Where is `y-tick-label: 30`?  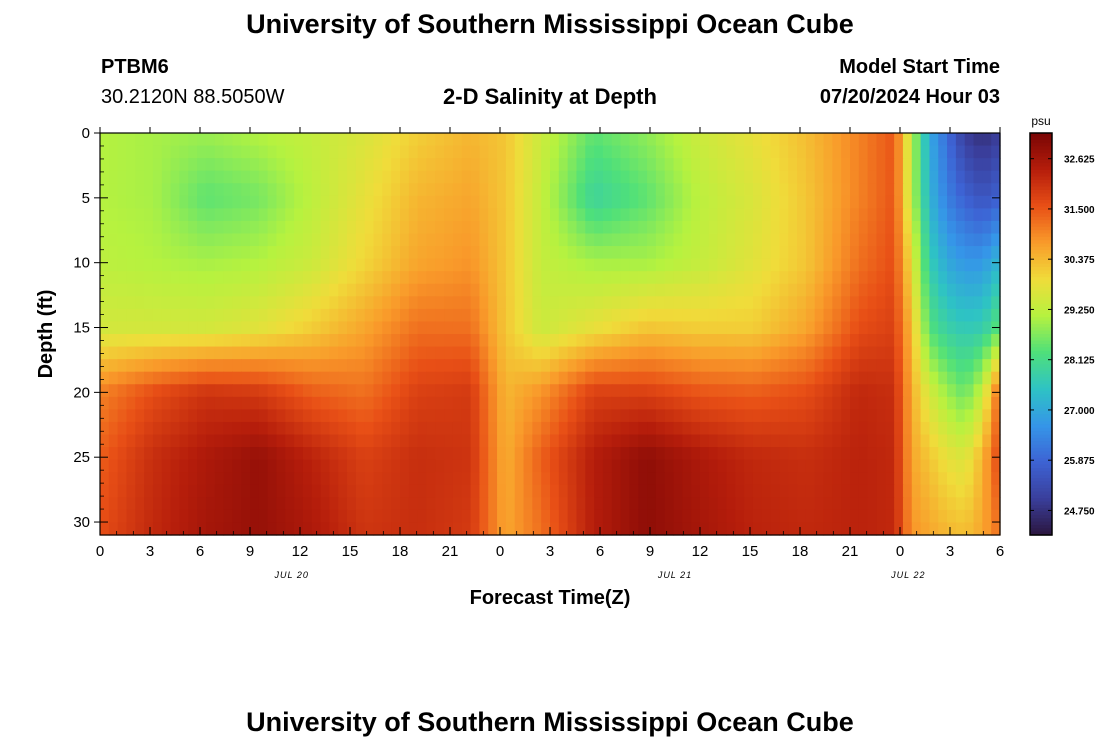
y-tick-label: 30 is located at coordinates (81, 522).